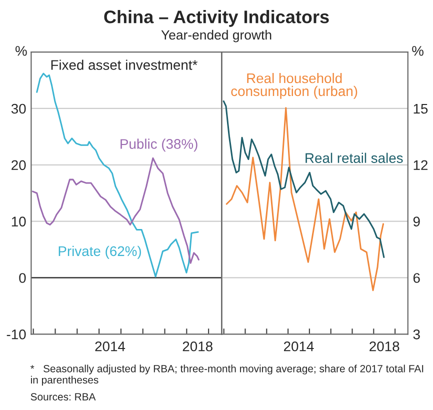 The height and width of the screenshot is (410, 433). What do you see at coordinates (227, 375) in the screenshot?
I see `text: * Seasonally adjusted by RBA; three-month moving average; share of 2017 total FAI in parentheses` at bounding box center [227, 375].